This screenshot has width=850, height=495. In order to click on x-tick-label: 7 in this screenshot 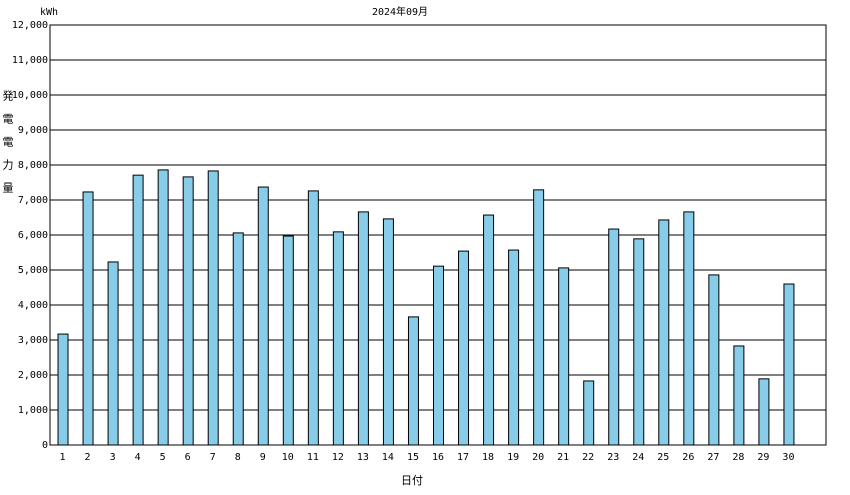, I will do `click(213, 457)`.